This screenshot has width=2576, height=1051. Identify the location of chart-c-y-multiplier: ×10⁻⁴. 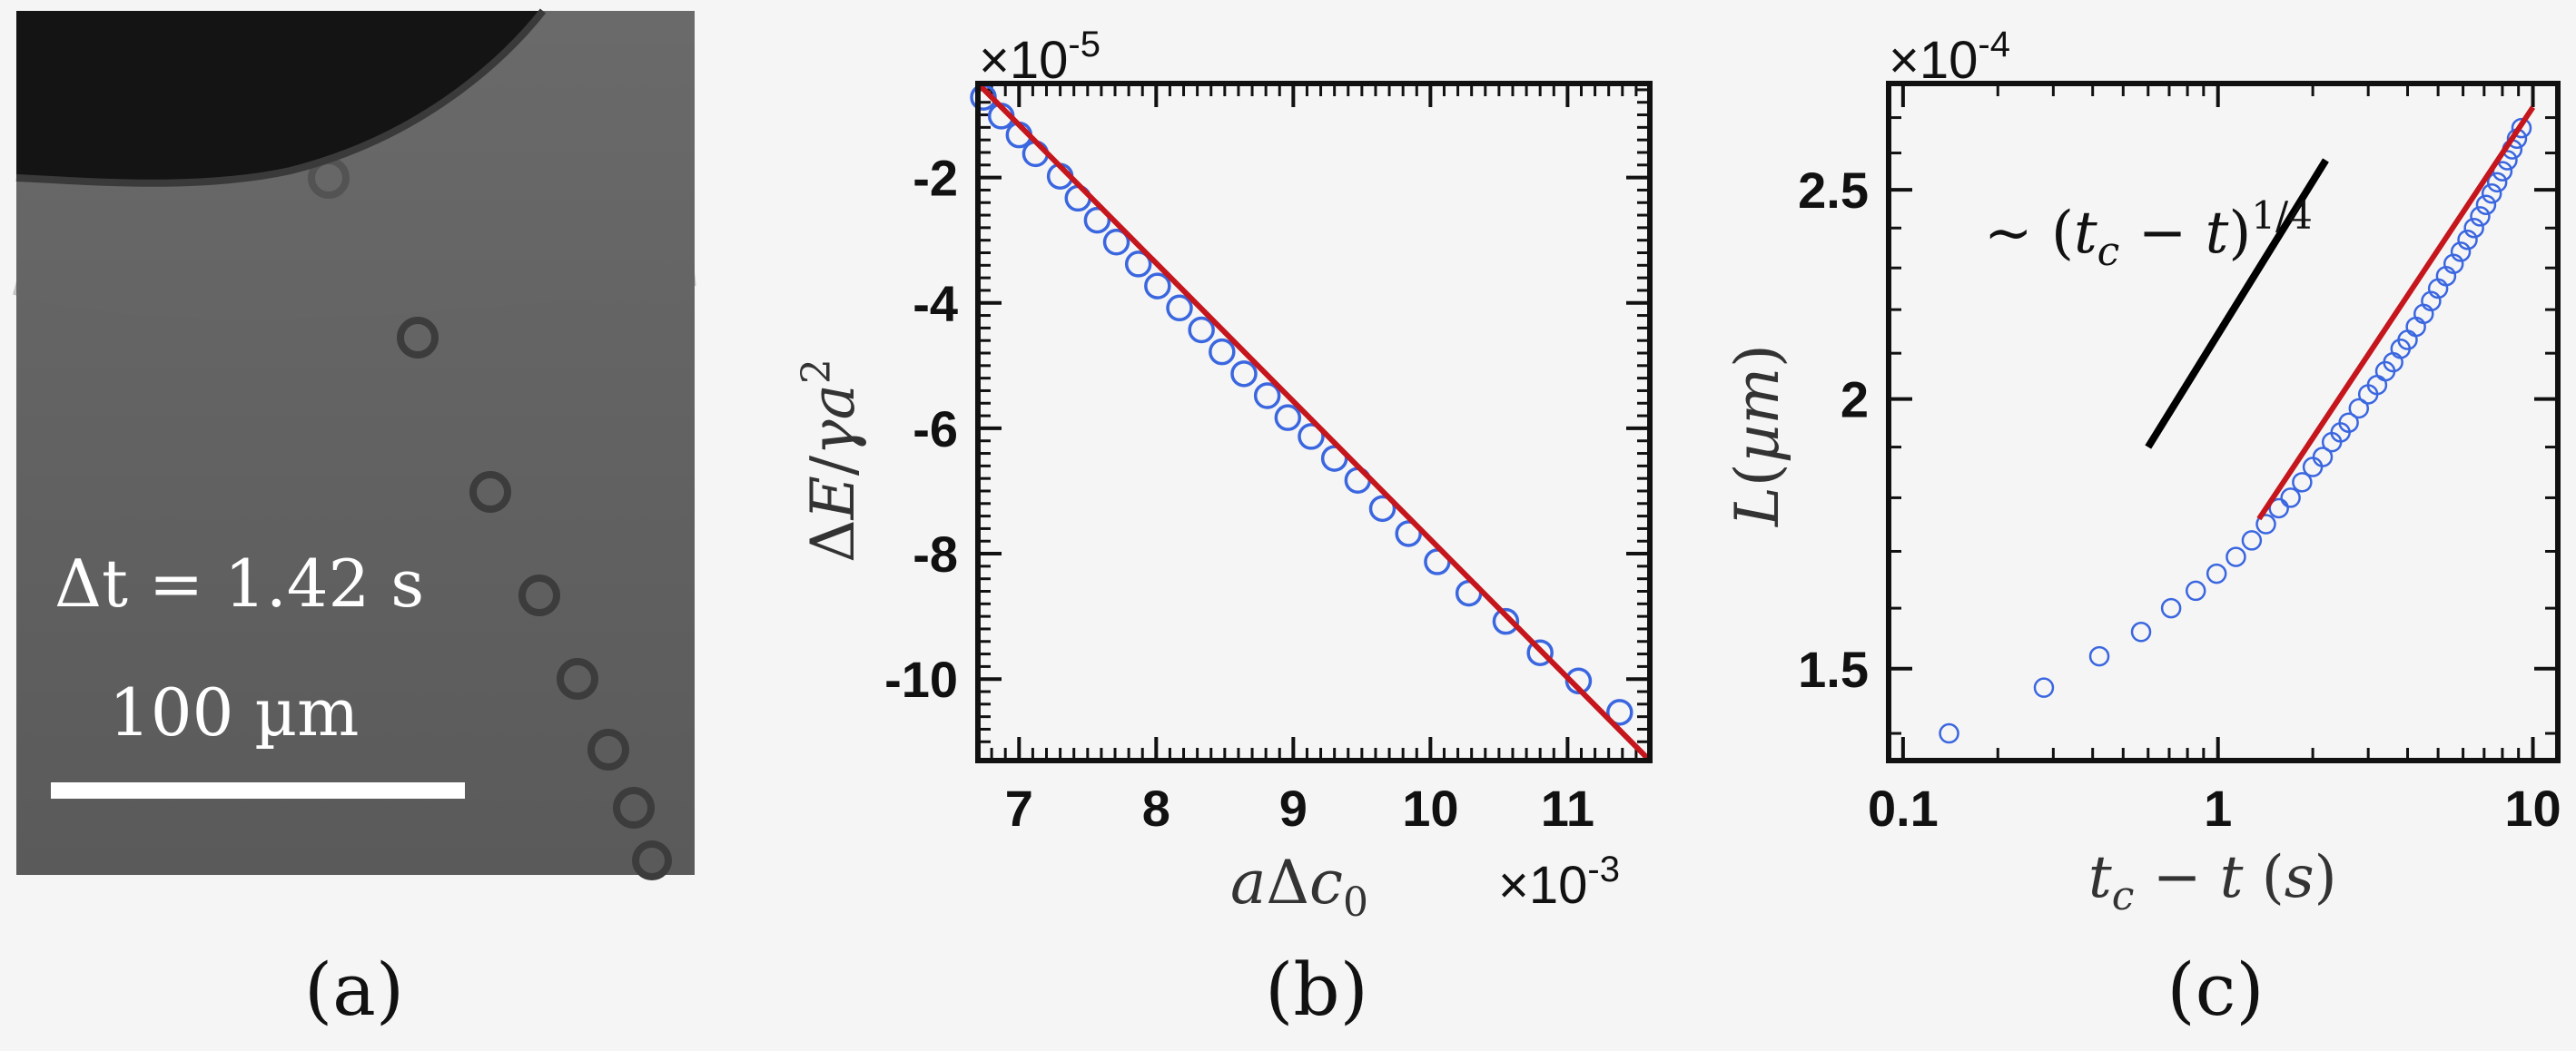
(1949, 57).